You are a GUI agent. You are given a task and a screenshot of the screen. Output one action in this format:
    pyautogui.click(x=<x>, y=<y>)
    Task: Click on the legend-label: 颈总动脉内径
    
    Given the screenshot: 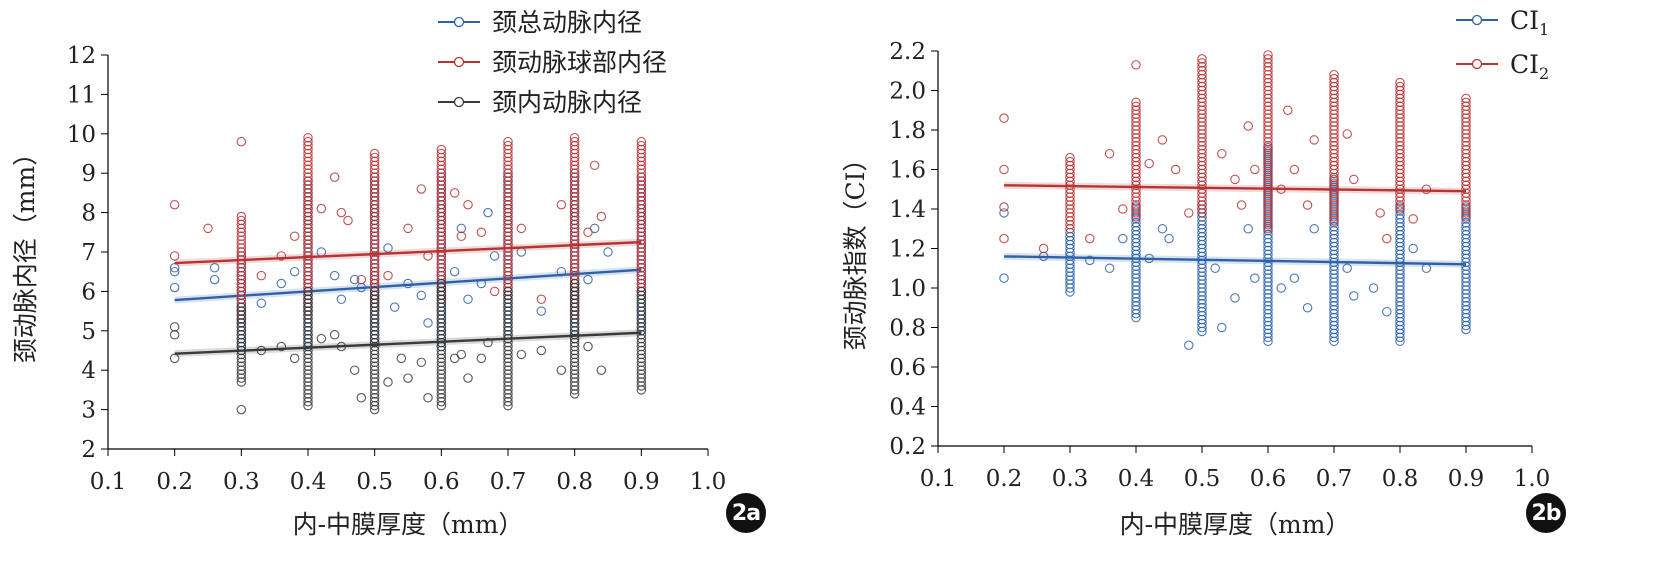 What is the action you would take?
    pyautogui.click(x=567, y=22)
    